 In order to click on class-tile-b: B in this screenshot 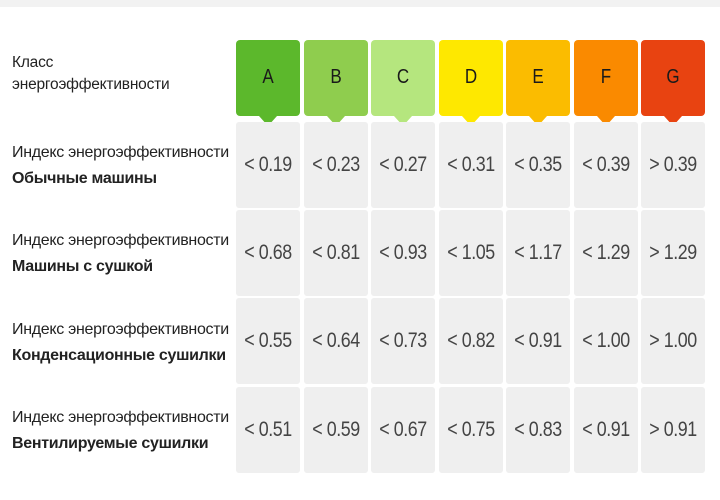, I will do `click(336, 83)`.